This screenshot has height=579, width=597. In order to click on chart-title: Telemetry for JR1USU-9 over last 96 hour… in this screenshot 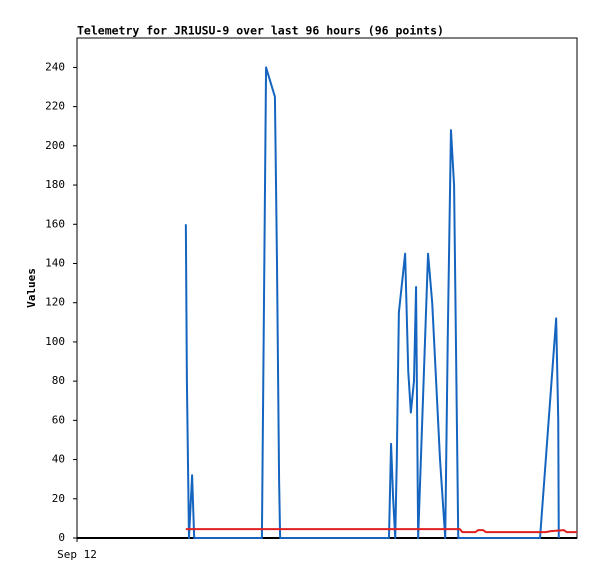, I will do `click(260, 31)`.